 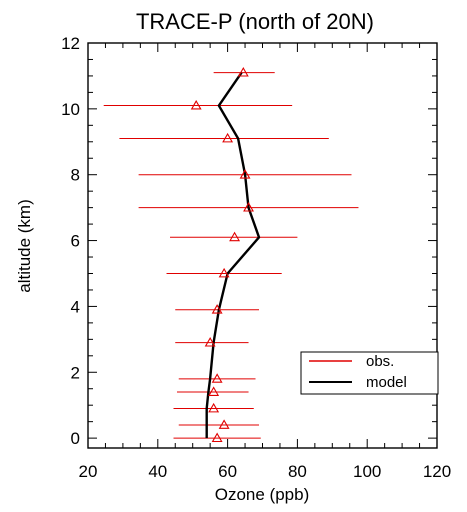 What do you see at coordinates (380, 361) in the screenshot?
I see `legend-obs-label: obs.` at bounding box center [380, 361].